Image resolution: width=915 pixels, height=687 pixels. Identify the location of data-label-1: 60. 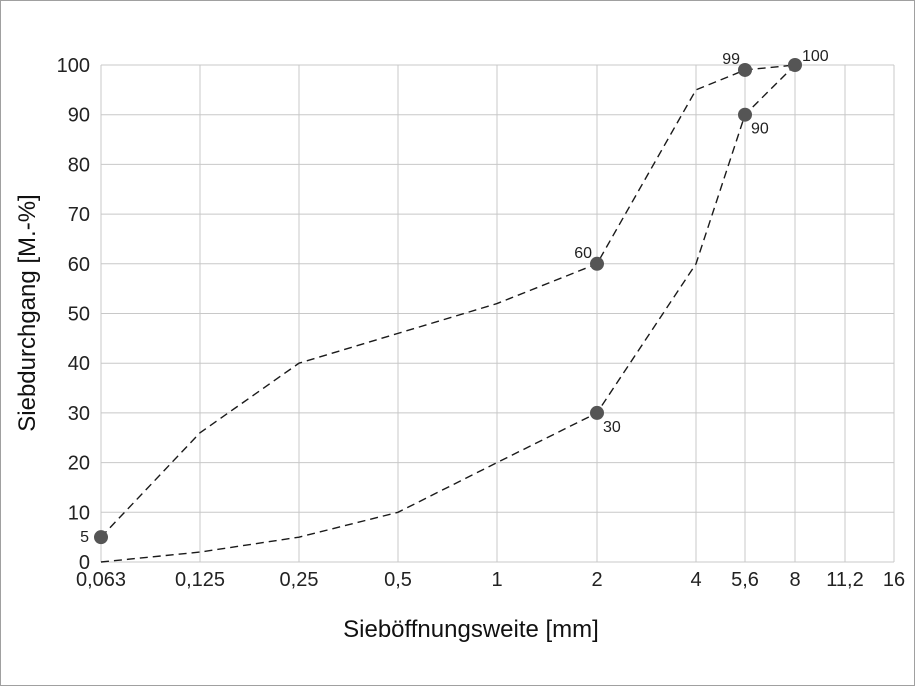
(583, 253).